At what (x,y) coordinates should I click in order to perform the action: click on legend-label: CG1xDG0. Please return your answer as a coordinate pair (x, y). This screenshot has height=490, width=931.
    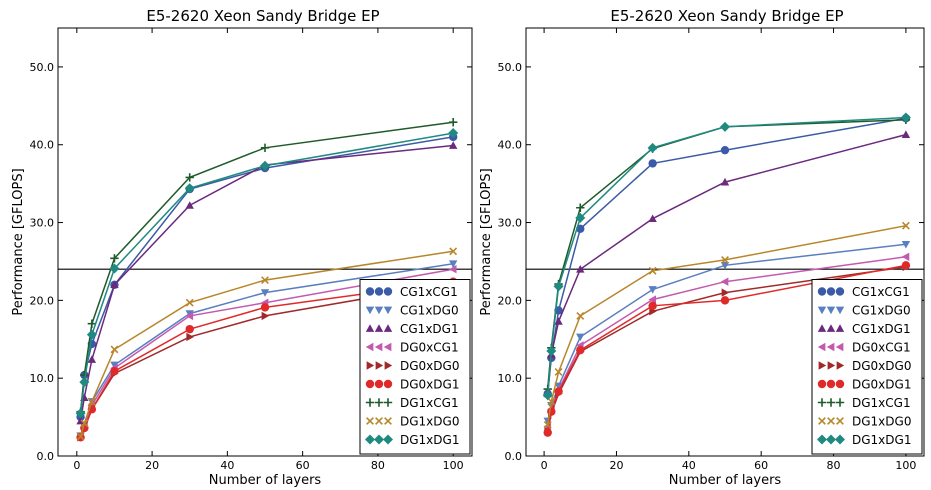
    Looking at the image, I should click on (429, 311).